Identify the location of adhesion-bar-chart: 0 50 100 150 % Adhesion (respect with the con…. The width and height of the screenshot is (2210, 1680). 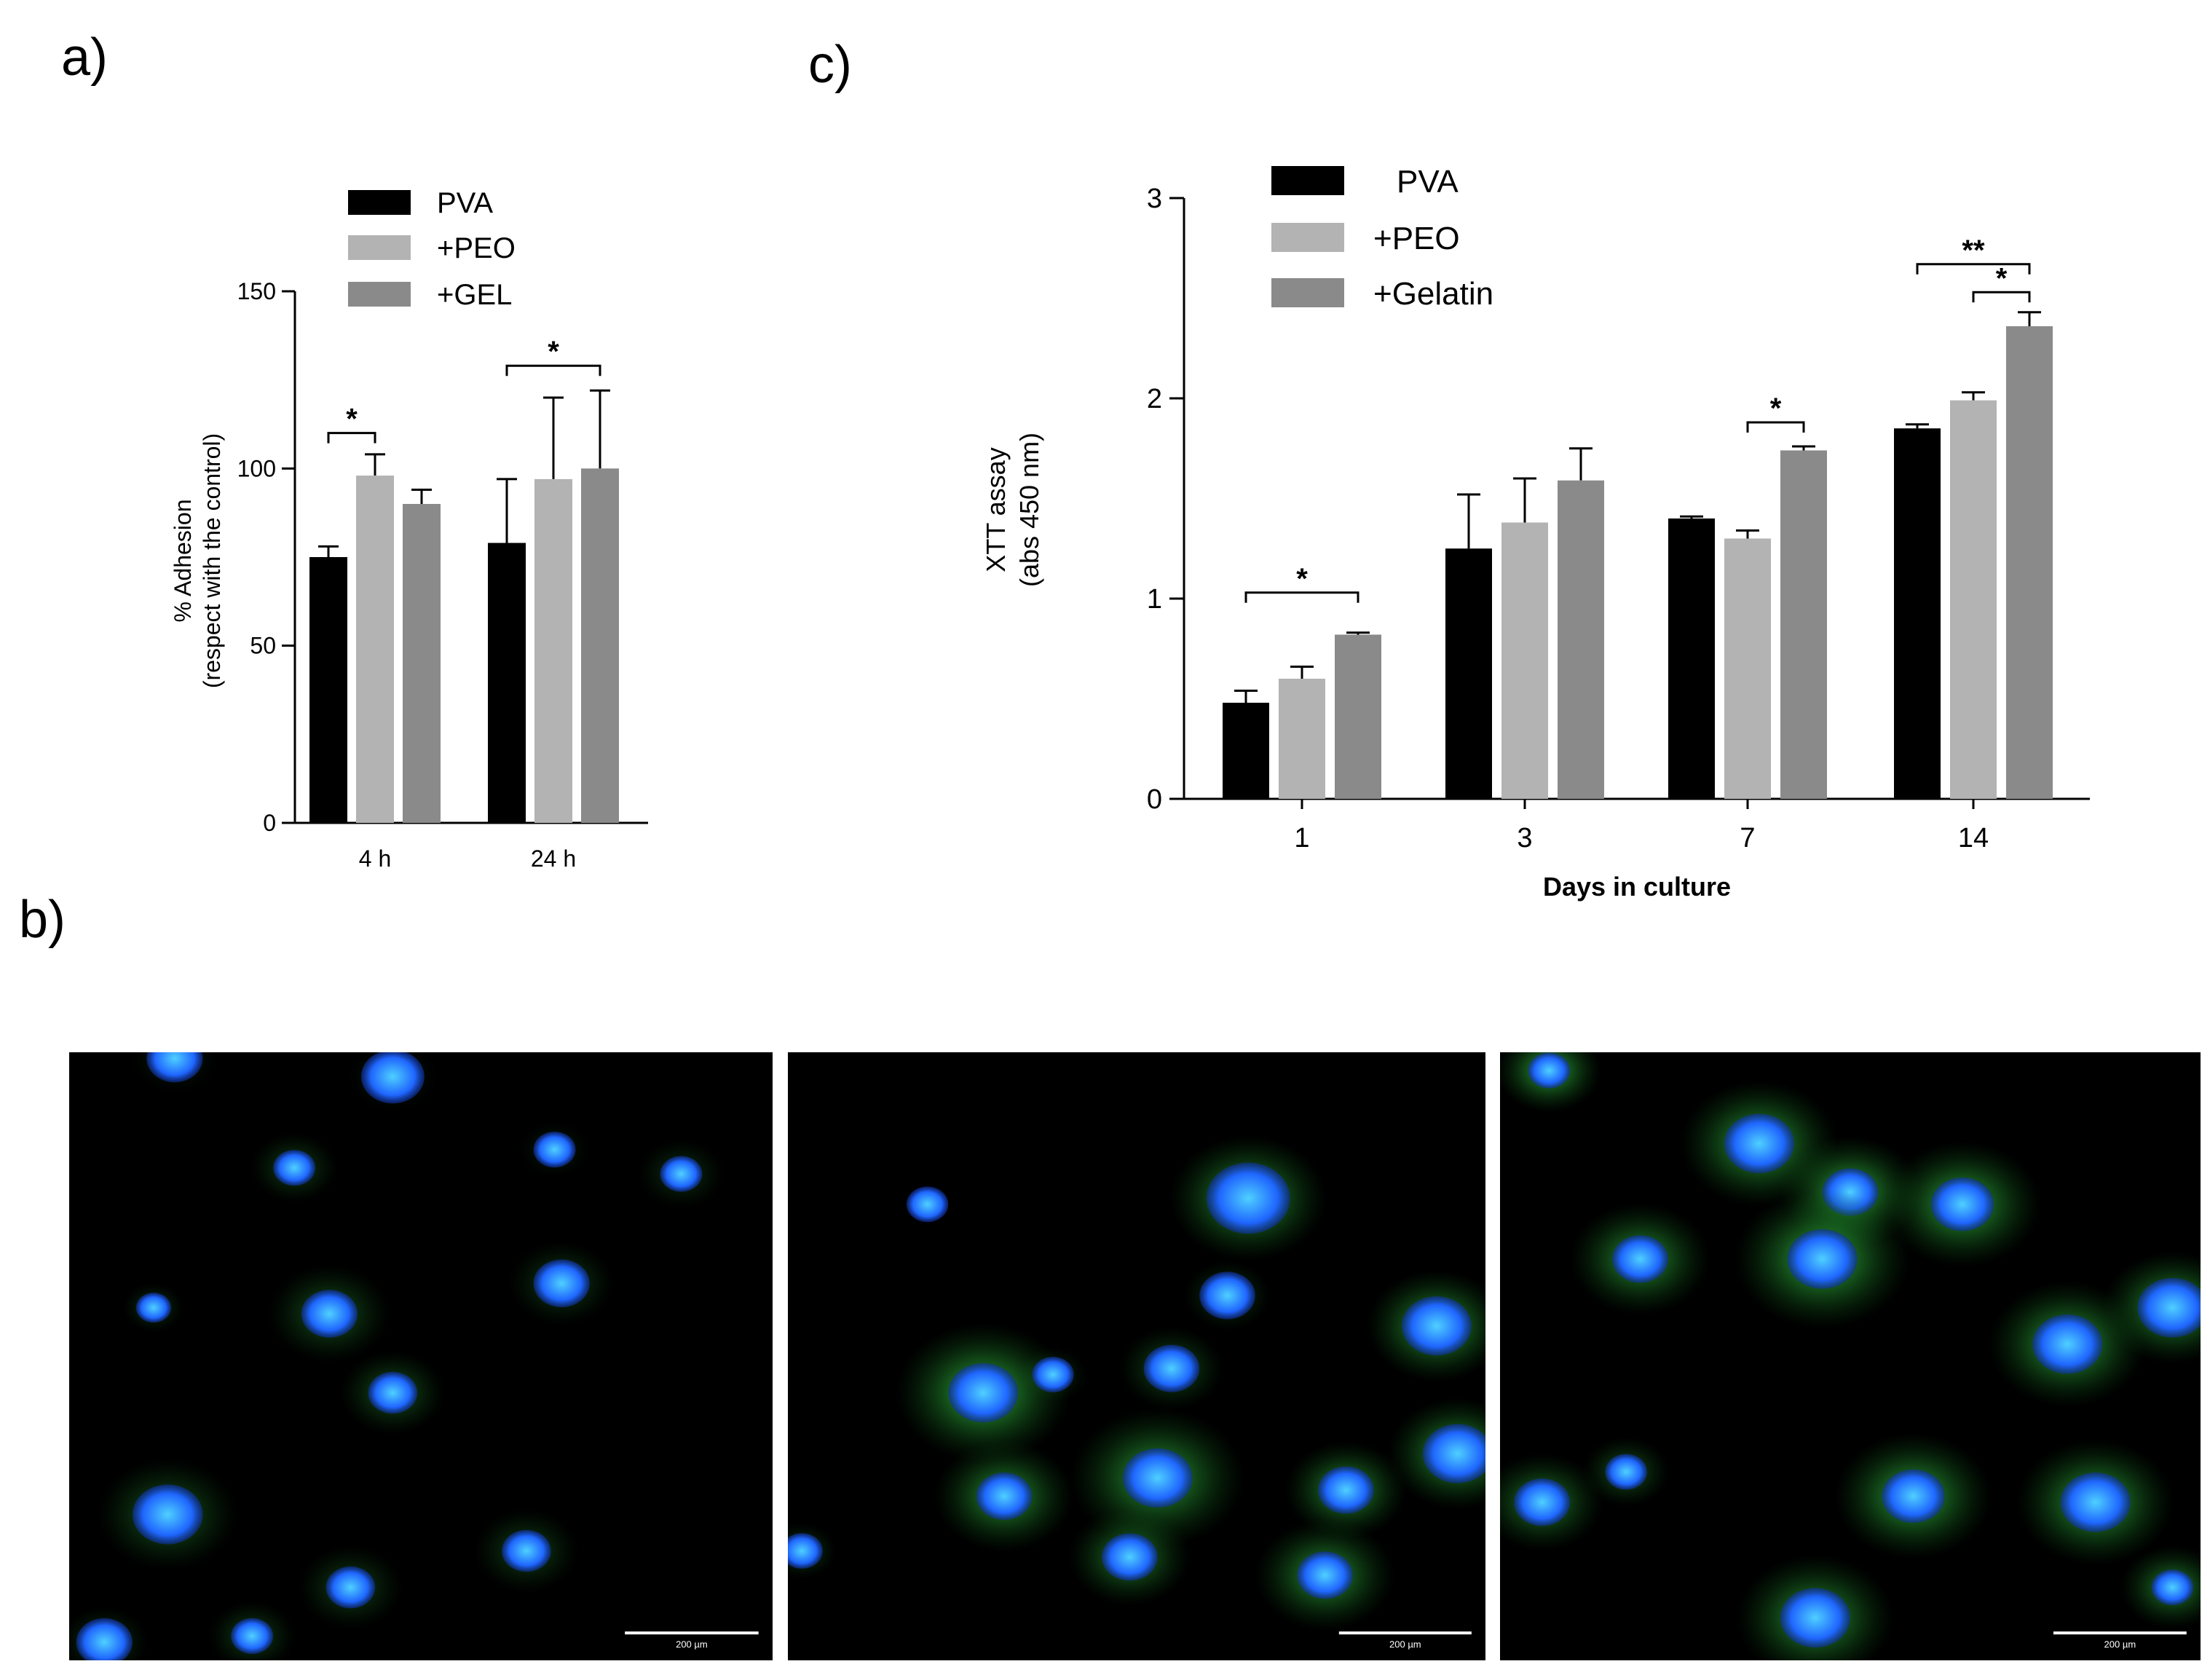
(409, 529).